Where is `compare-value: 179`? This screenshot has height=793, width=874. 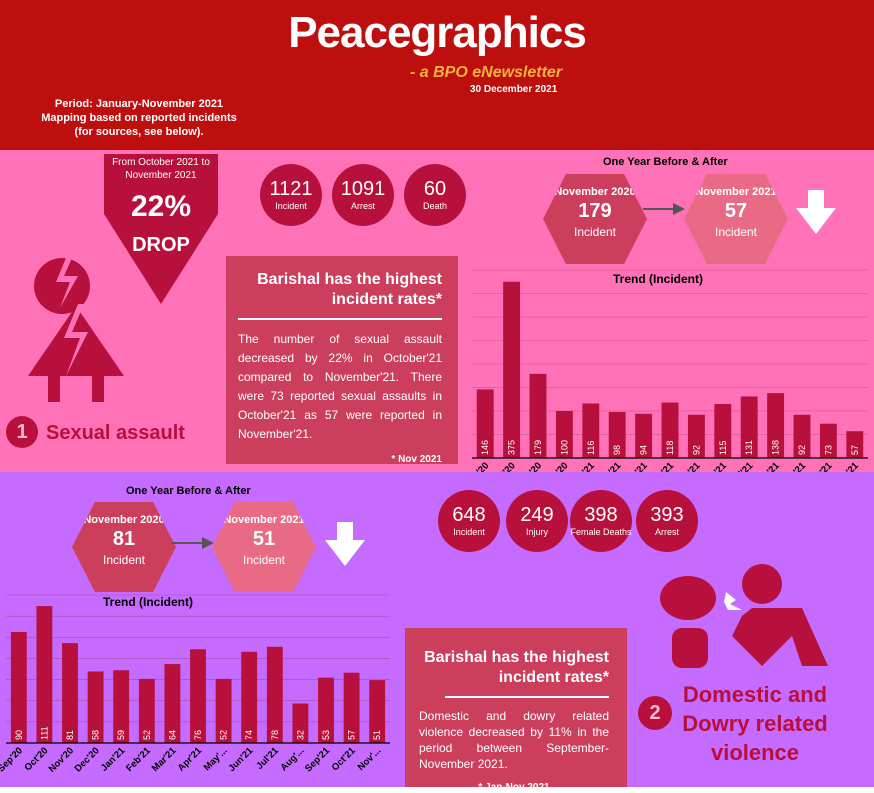 compare-value: 179 is located at coordinates (595, 211).